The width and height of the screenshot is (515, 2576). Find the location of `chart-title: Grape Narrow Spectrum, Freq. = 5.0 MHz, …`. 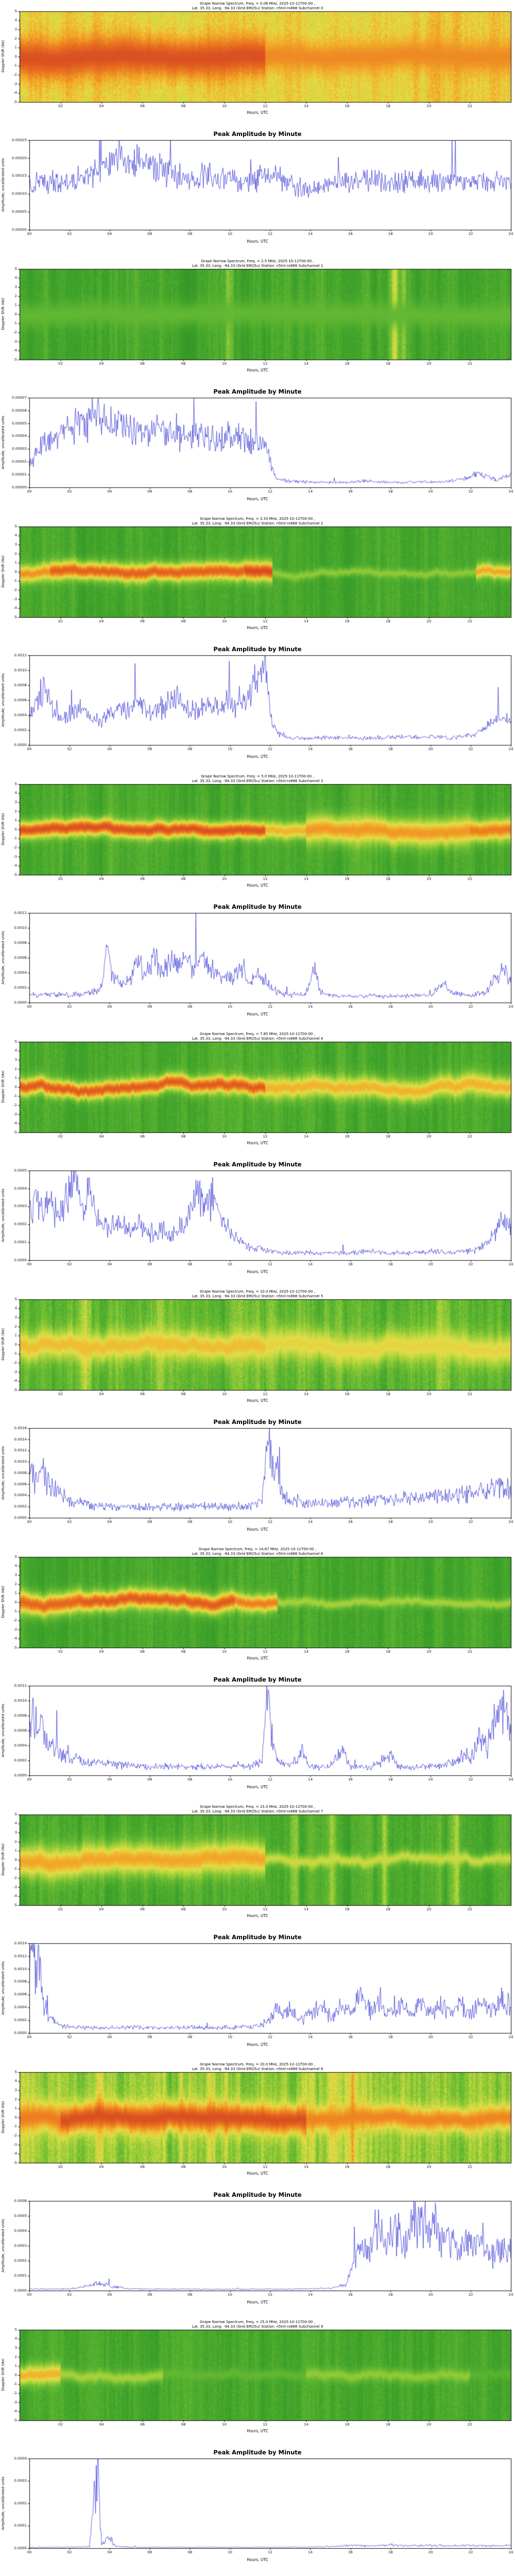

chart-title: Grape Narrow Spectrum, Freq. = 5.0 MHz, … is located at coordinates (257, 776).